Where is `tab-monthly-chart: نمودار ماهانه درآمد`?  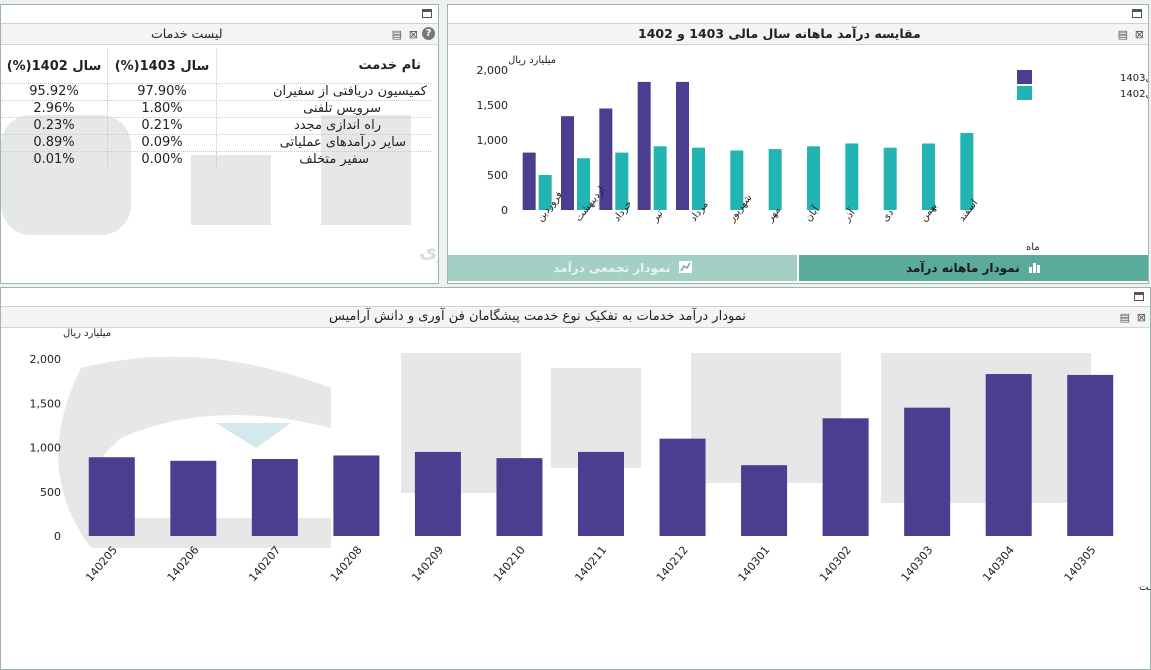 tab-monthly-chart: نمودار ماهانه درآمد is located at coordinates (973, 268).